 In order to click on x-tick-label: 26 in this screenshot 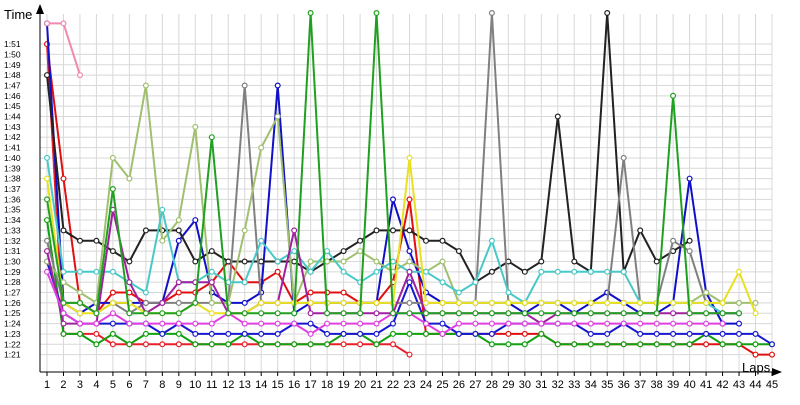, I will do `click(459, 385)`.